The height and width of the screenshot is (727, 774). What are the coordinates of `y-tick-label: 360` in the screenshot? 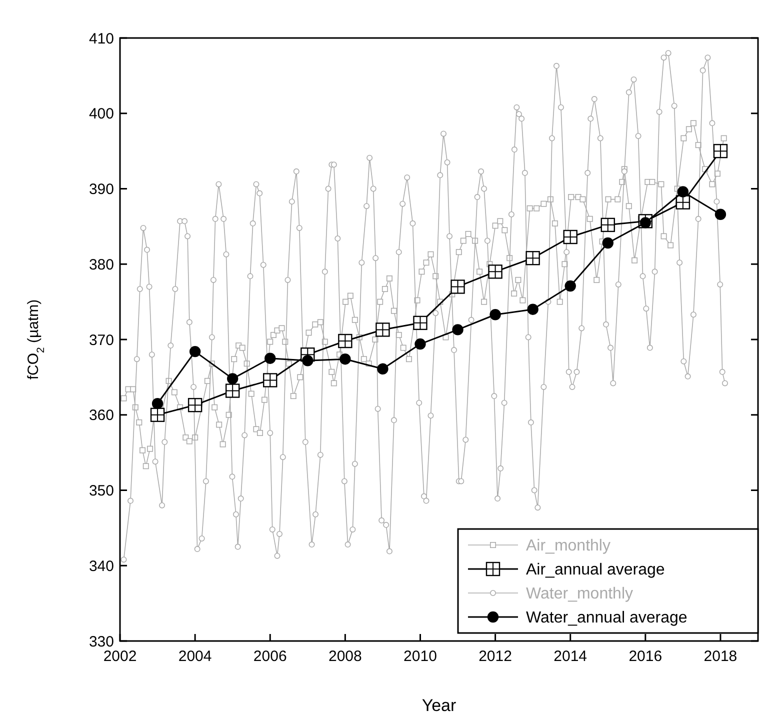 It's located at (101, 415).